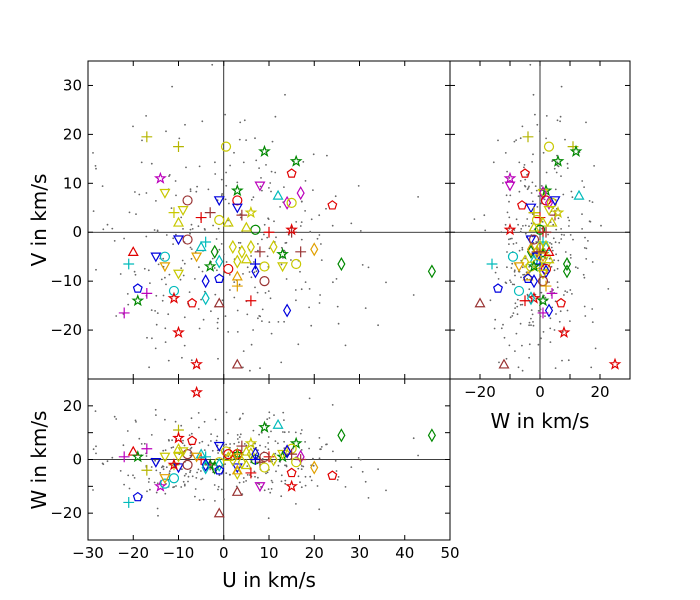  I want to click on y-tick-label: 0, so click(77, 460).